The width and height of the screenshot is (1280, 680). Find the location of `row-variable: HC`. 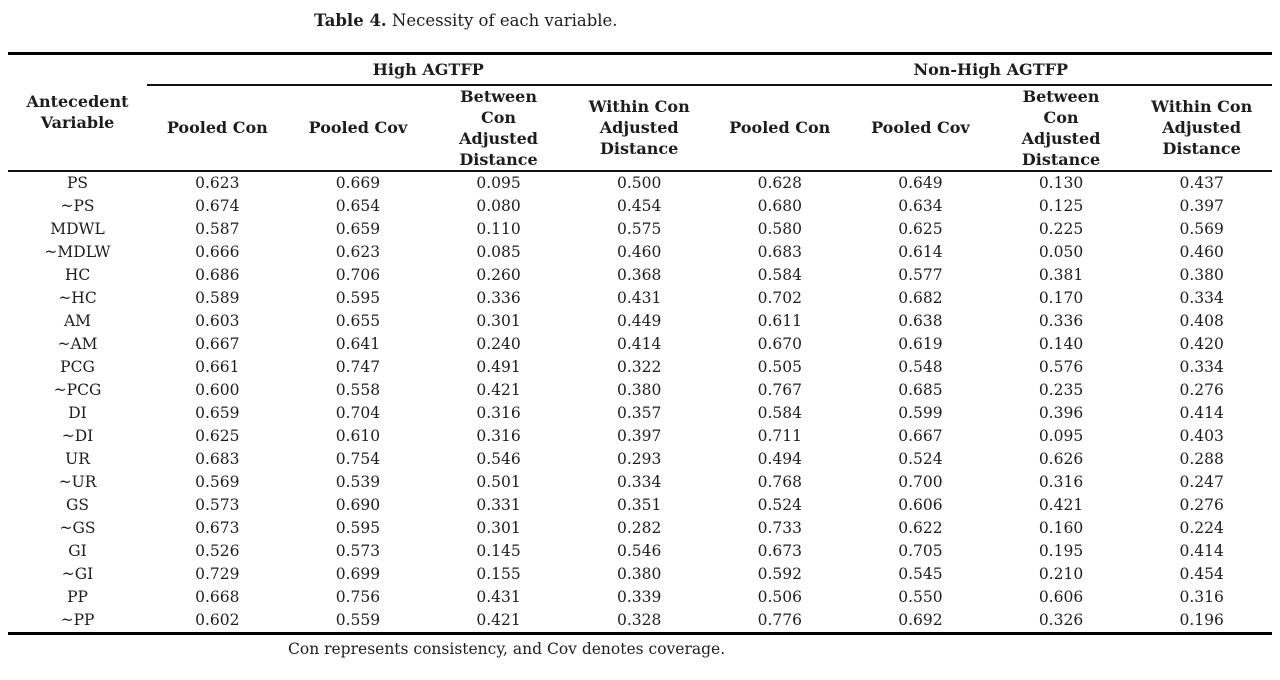

row-variable: HC is located at coordinates (77, 274).